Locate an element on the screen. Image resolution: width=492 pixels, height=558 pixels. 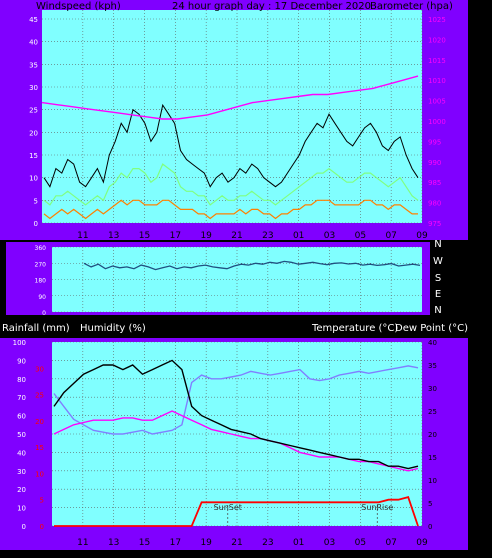
barometer-y-tick: 1025 is located at coordinates (437, 20).